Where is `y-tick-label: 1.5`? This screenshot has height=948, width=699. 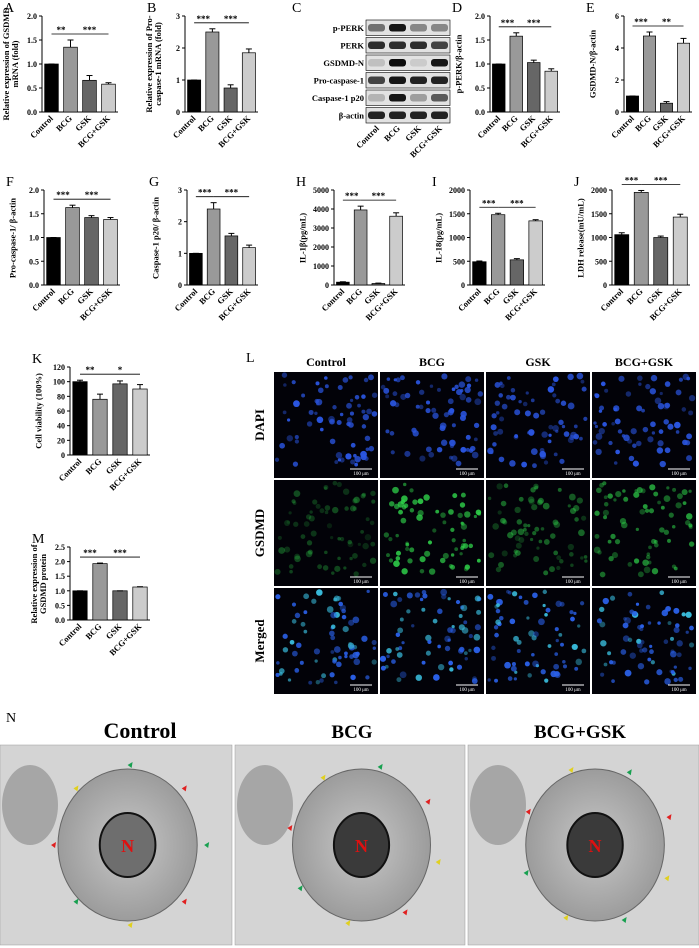 y-tick-label: 1.5 is located at coordinates (32, 40).